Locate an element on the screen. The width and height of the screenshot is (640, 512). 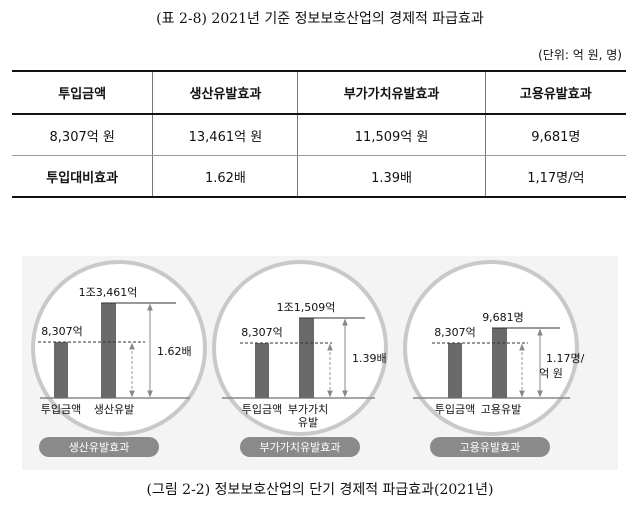
table-row: 투입대비효과 1.62배 1.39배 1,17명/억 is located at coordinates (319, 176).